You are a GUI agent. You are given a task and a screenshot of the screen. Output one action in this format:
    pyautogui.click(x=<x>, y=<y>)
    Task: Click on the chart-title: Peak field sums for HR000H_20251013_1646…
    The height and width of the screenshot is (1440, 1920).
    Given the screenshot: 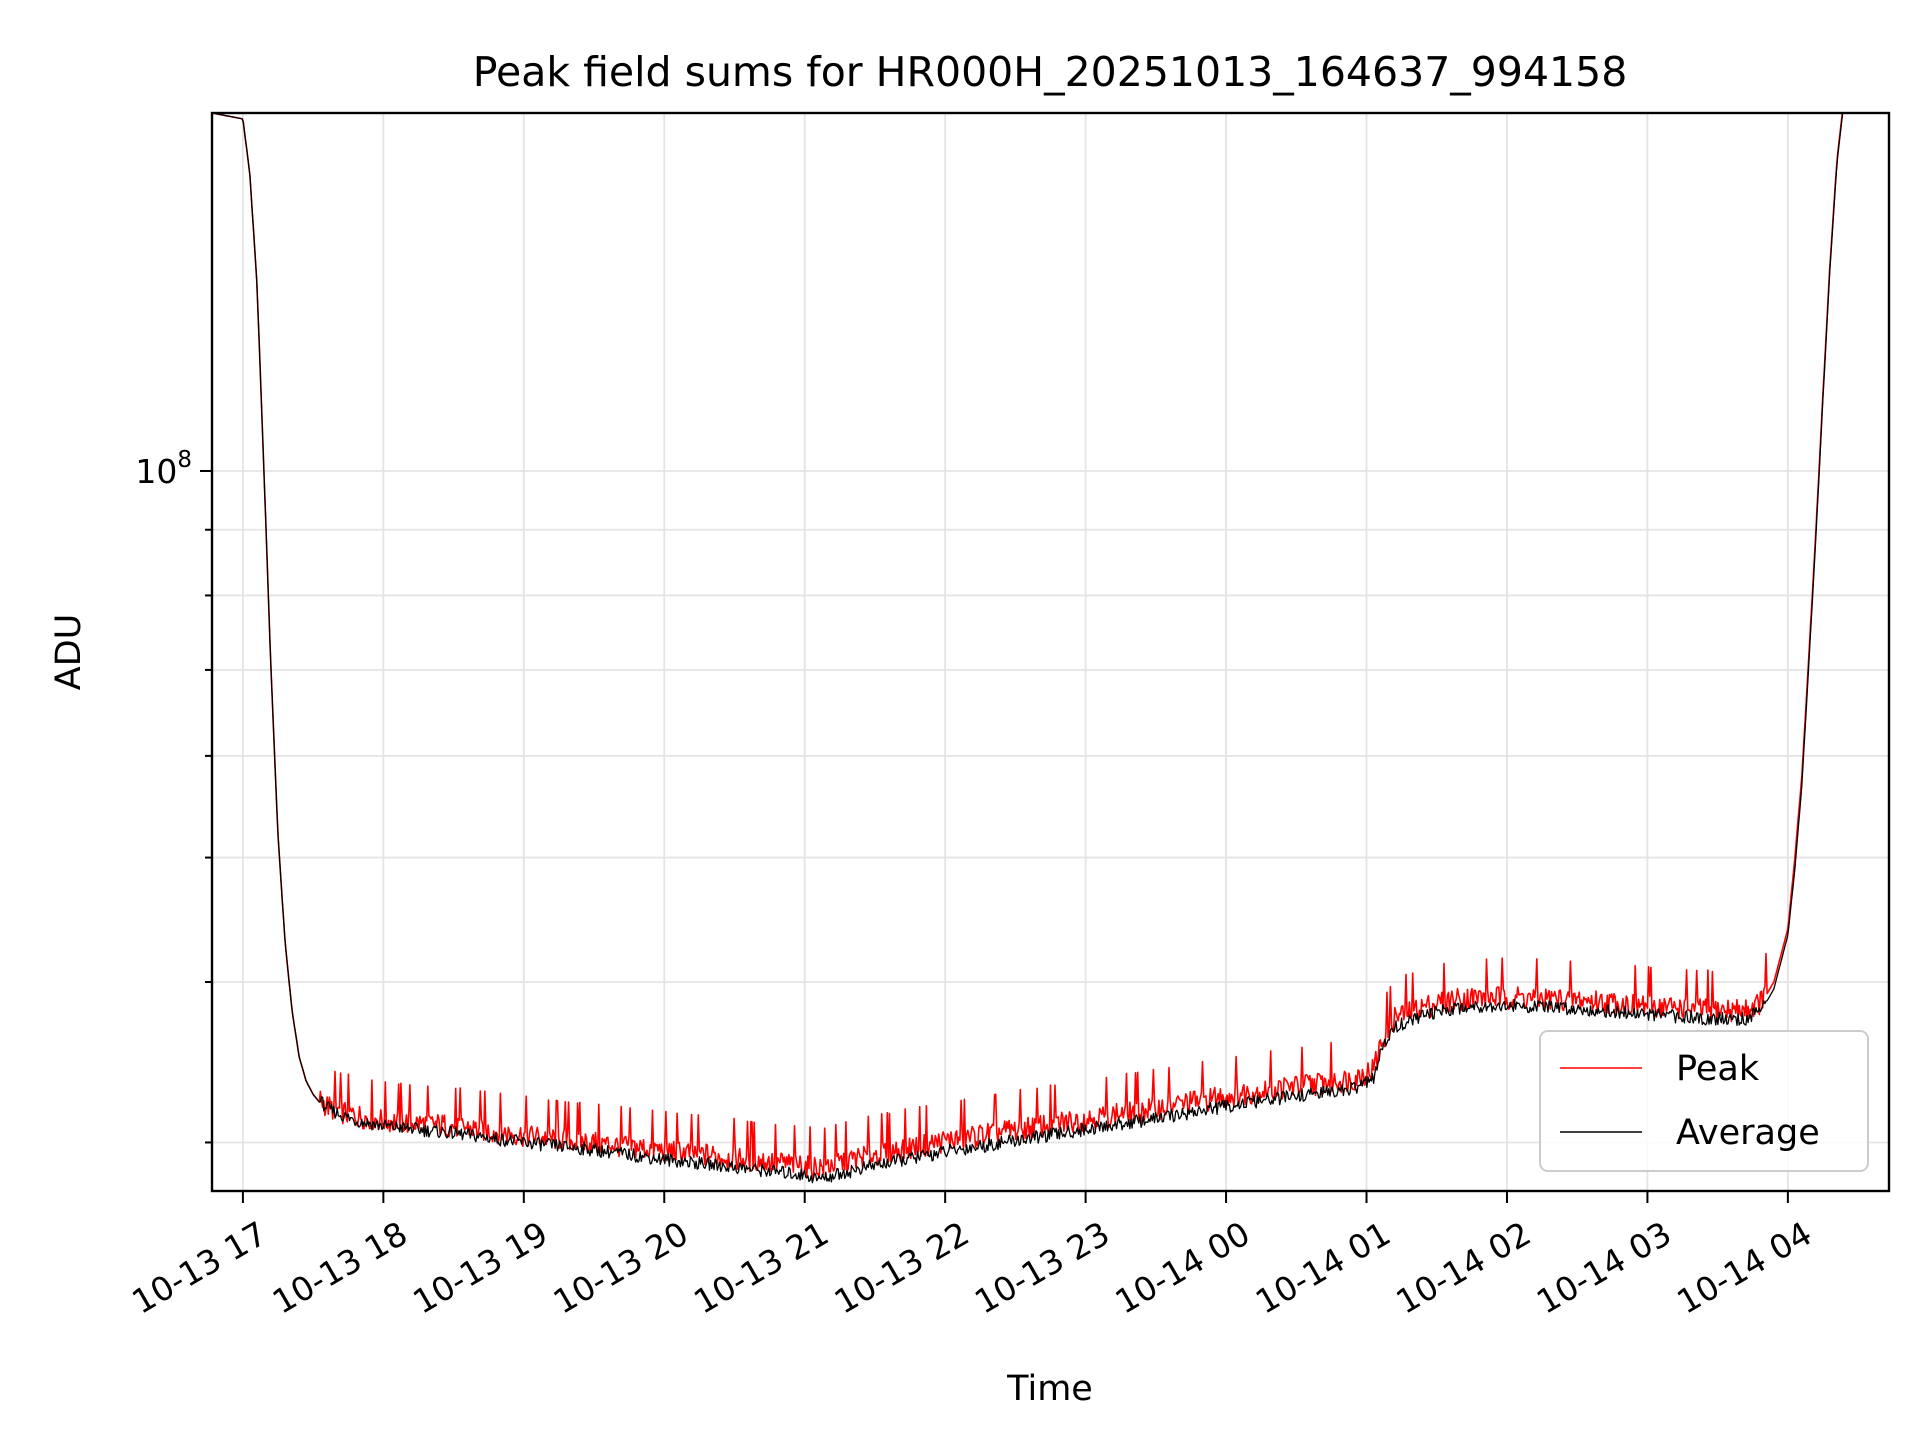 What is the action you would take?
    pyautogui.click(x=1050, y=72)
    